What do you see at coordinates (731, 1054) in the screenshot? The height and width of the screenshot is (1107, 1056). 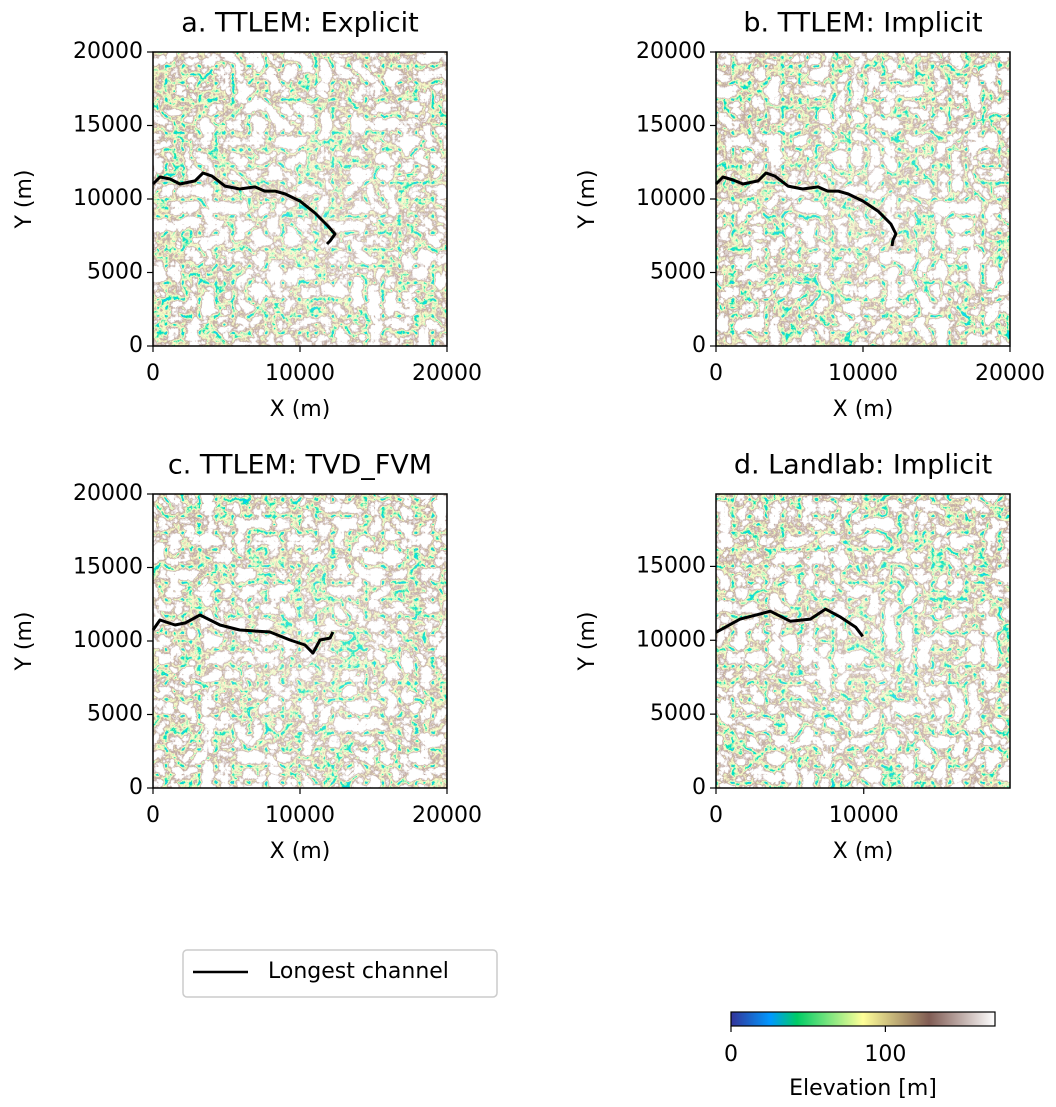 I see `colorbar-tick-label: 0` at bounding box center [731, 1054].